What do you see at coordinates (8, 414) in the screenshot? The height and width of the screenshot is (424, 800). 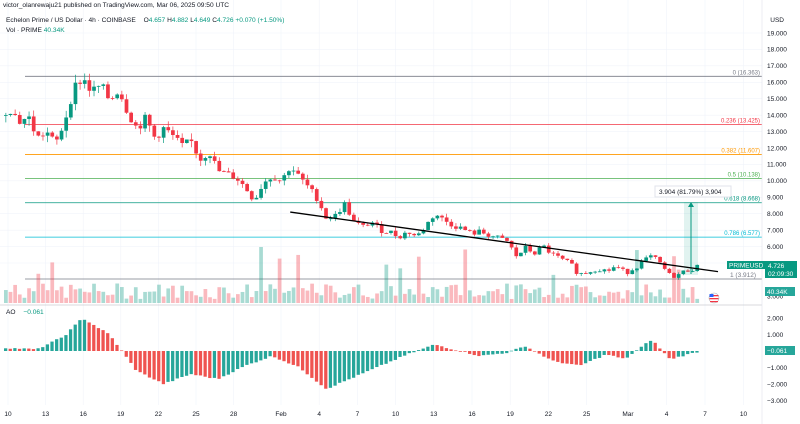 I see `time-tick: 10` at bounding box center [8, 414].